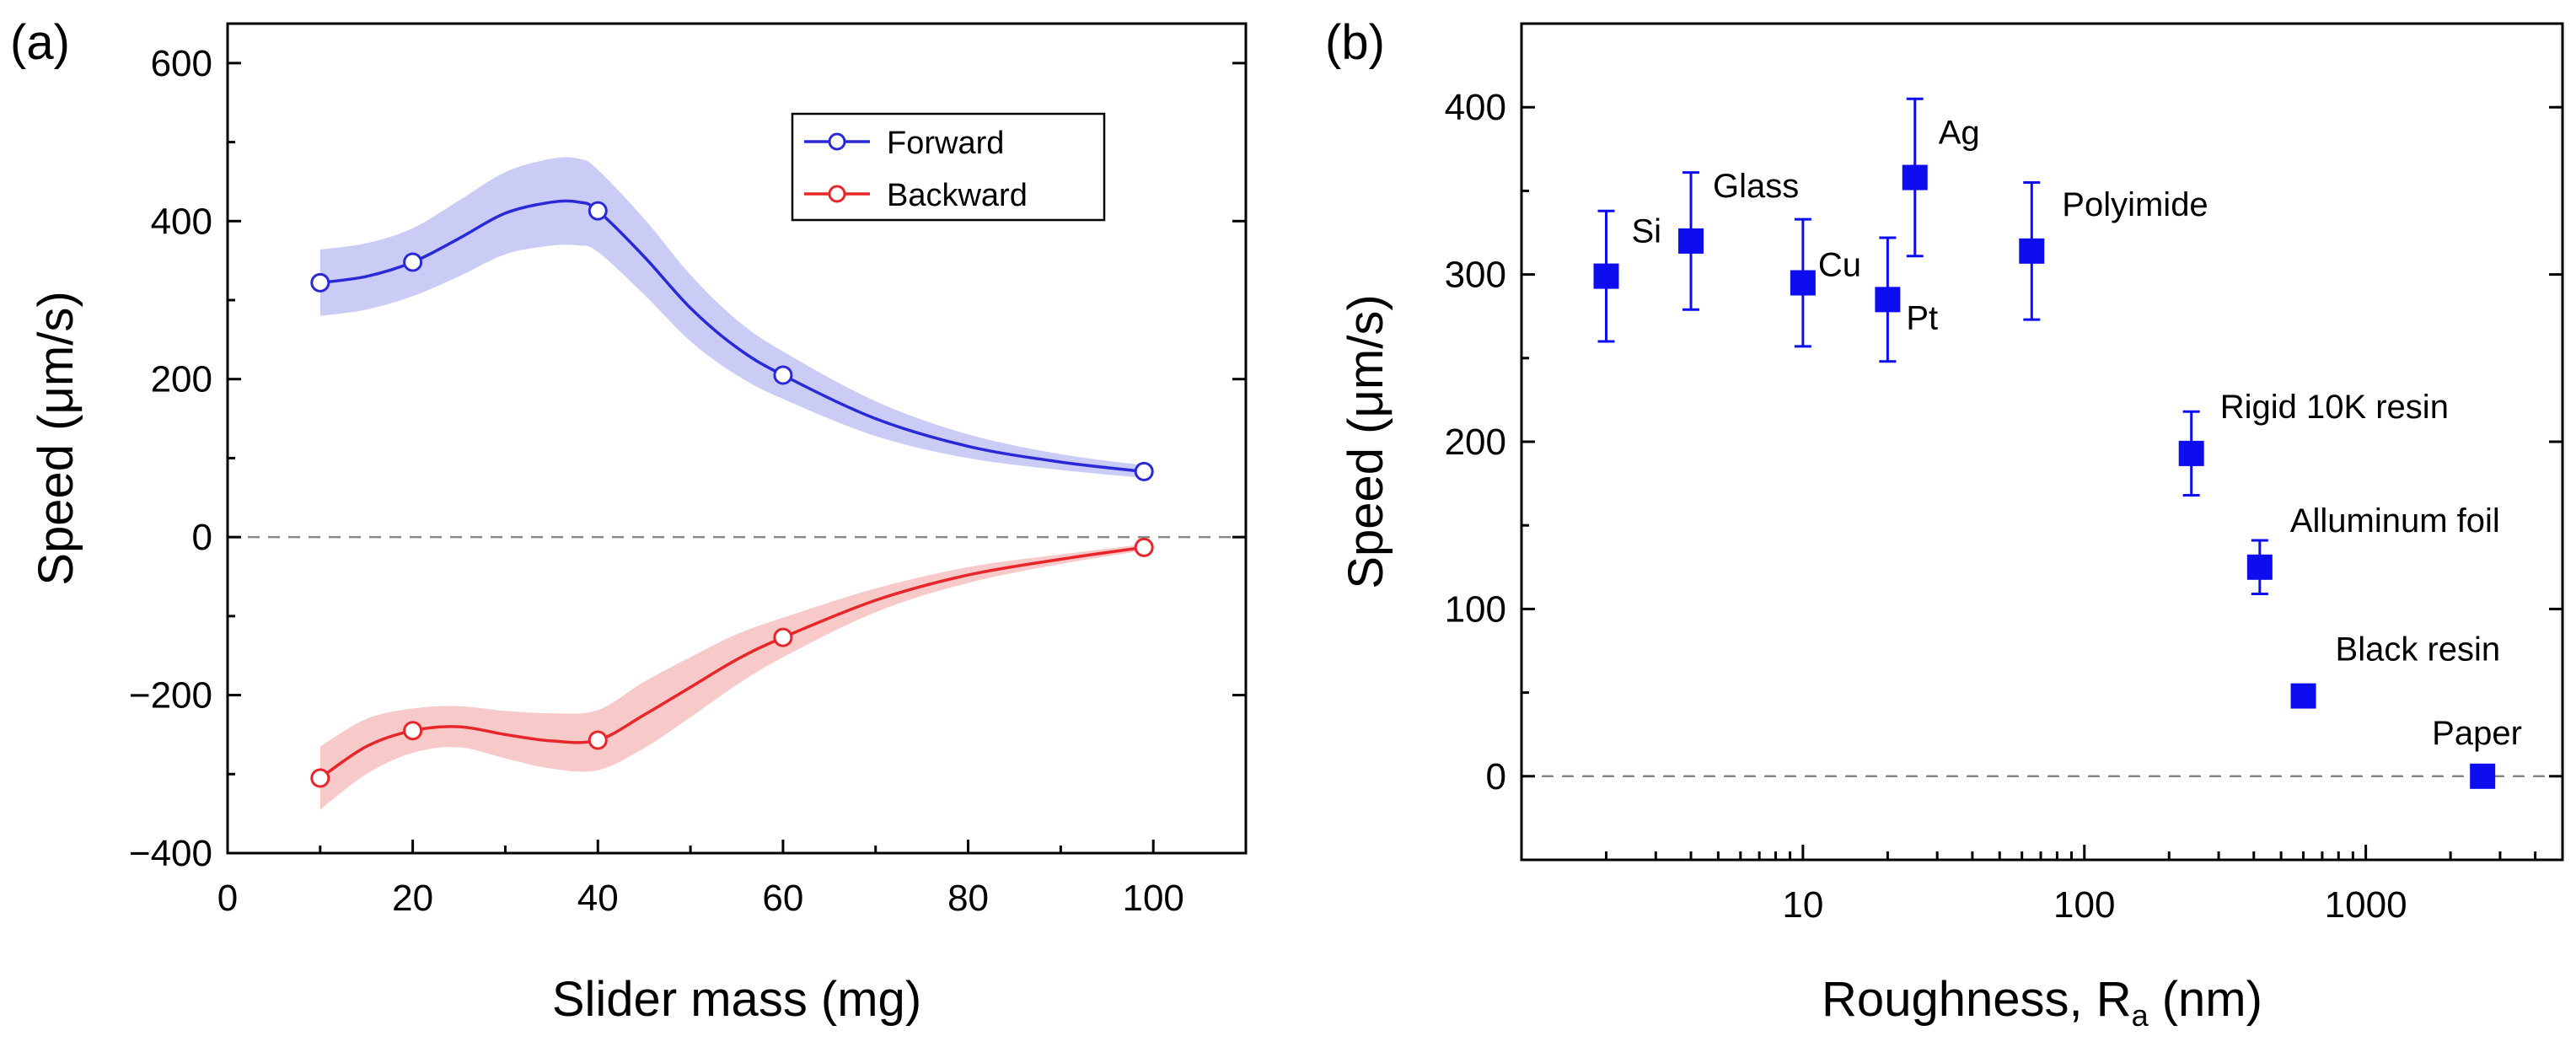  What do you see at coordinates (2366, 905) in the screenshot?
I see `x-tick-label: 1000` at bounding box center [2366, 905].